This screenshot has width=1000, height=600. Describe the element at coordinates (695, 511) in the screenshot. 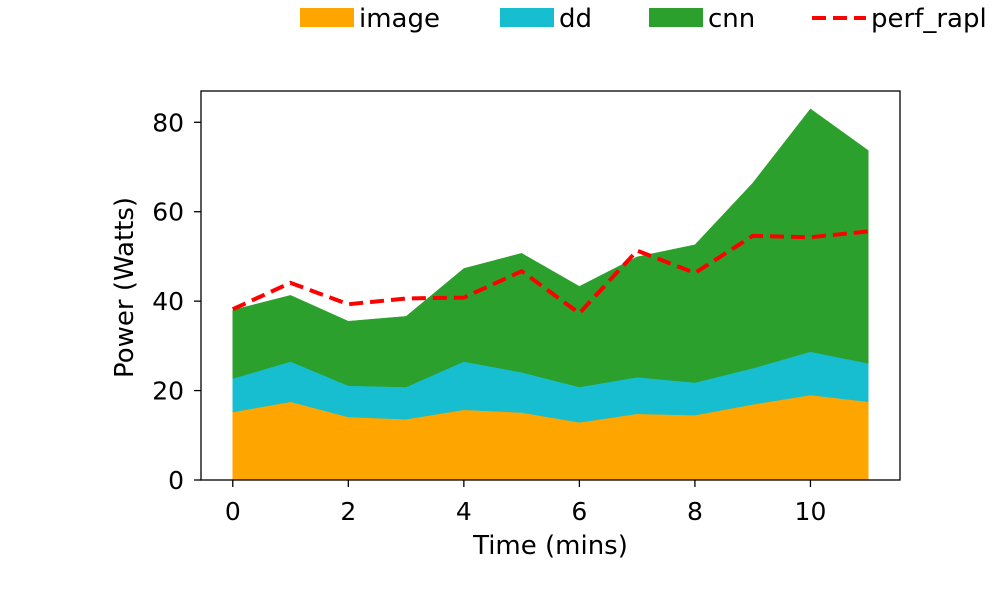

I see `x-tick-label: 8` at that location.